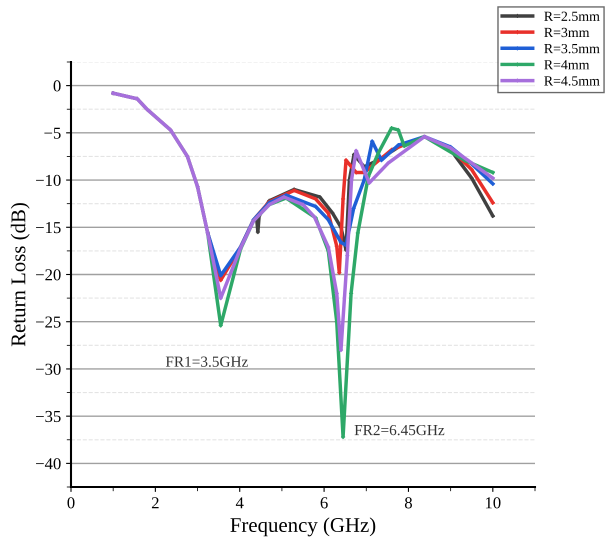 This screenshot has width=611, height=558. Describe the element at coordinates (48, 464) in the screenshot. I see `y-tick-label: −40` at that location.